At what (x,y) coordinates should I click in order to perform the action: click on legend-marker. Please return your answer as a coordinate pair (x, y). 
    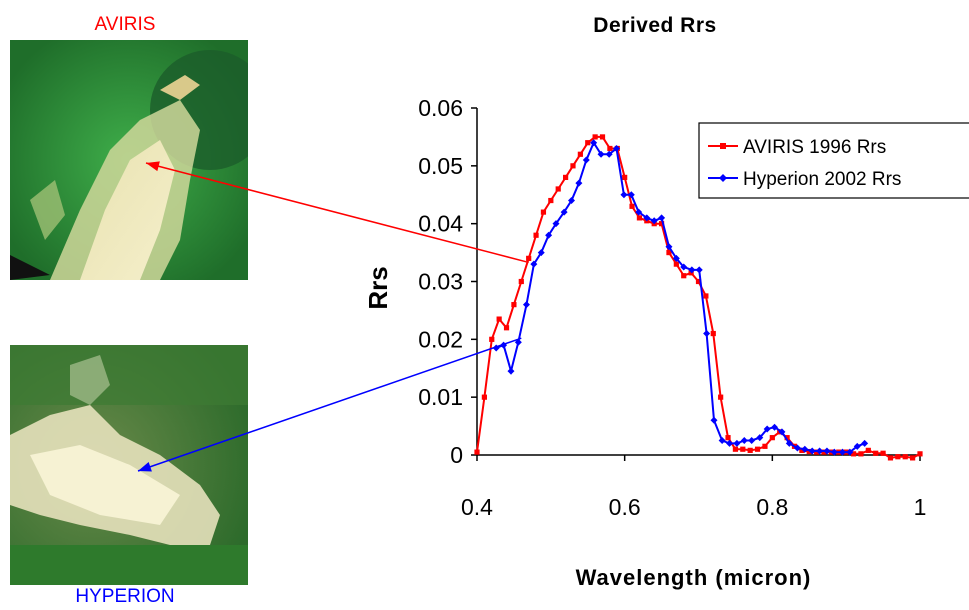
    Looking at the image, I should click on (723, 146).